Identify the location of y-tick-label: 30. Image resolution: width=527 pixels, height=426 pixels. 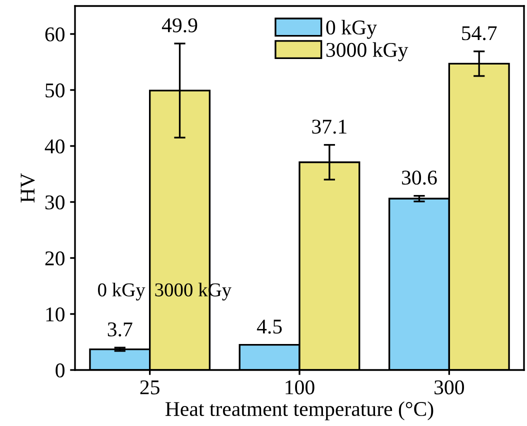
(54, 202).